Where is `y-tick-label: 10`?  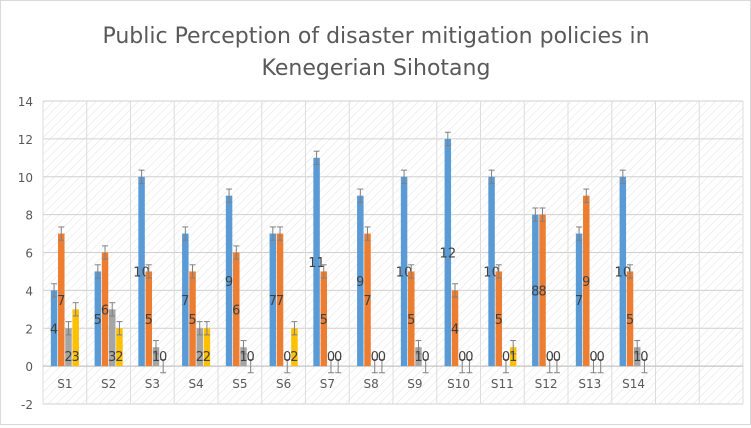
y-tick-label: 10 is located at coordinates (25, 178).